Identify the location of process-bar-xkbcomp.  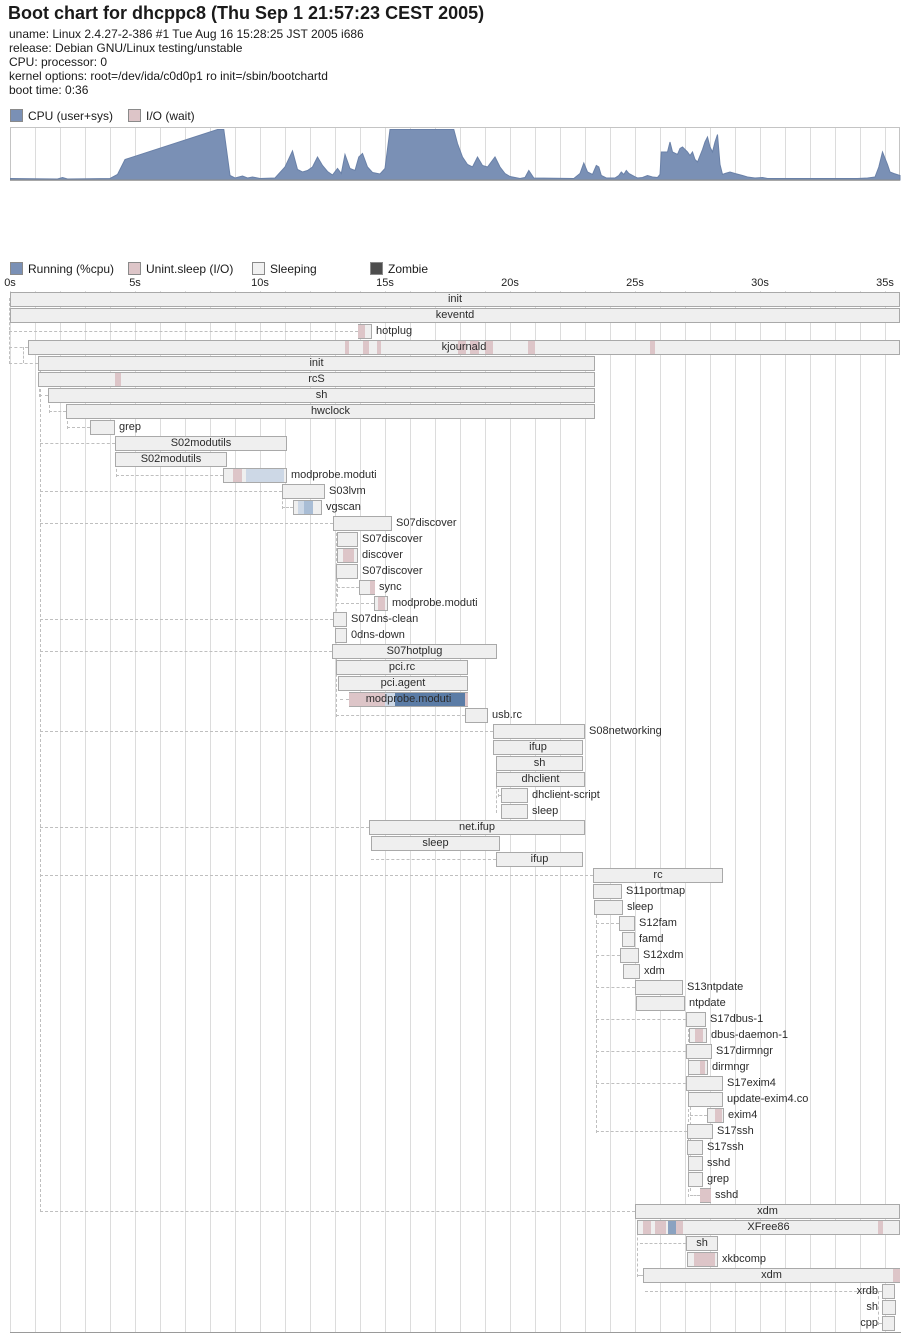
(702, 1259).